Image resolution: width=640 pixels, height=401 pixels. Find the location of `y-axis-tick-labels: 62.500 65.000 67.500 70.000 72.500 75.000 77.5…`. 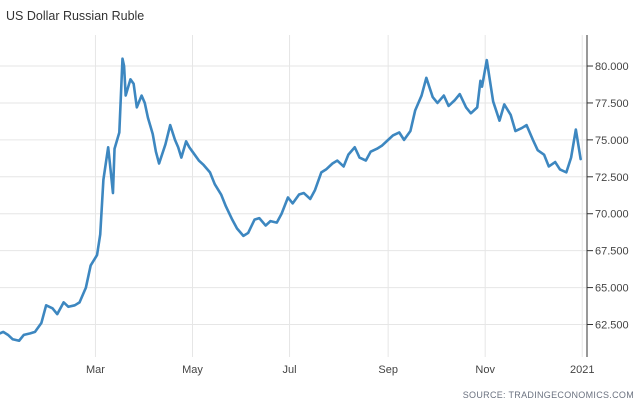

y-axis-tick-labels: 62.500 65.000 67.500 70.000 72.500 75.000 77.5… is located at coordinates (612, 196).